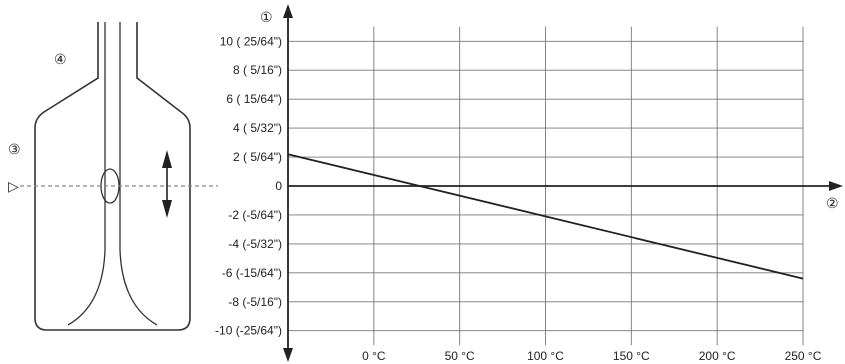  I want to click on marker-4: ④, so click(60, 59).